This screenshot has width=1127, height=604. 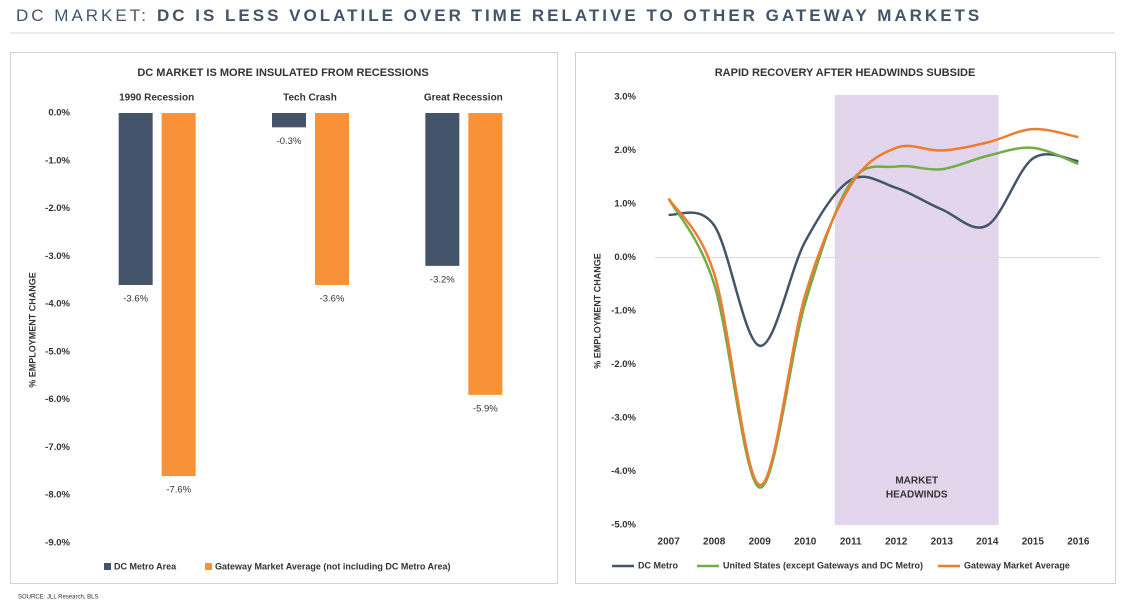 What do you see at coordinates (625, 150) in the screenshot?
I see `y-tick-label: 2.0%` at bounding box center [625, 150].